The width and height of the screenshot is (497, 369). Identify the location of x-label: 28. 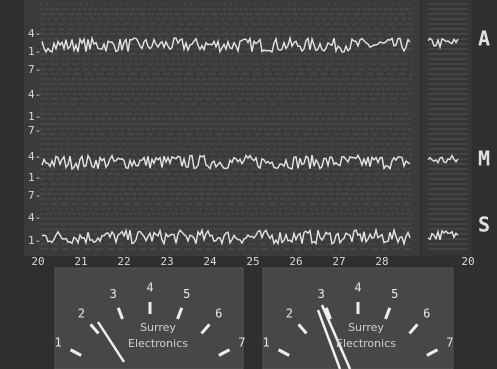
(381, 261).